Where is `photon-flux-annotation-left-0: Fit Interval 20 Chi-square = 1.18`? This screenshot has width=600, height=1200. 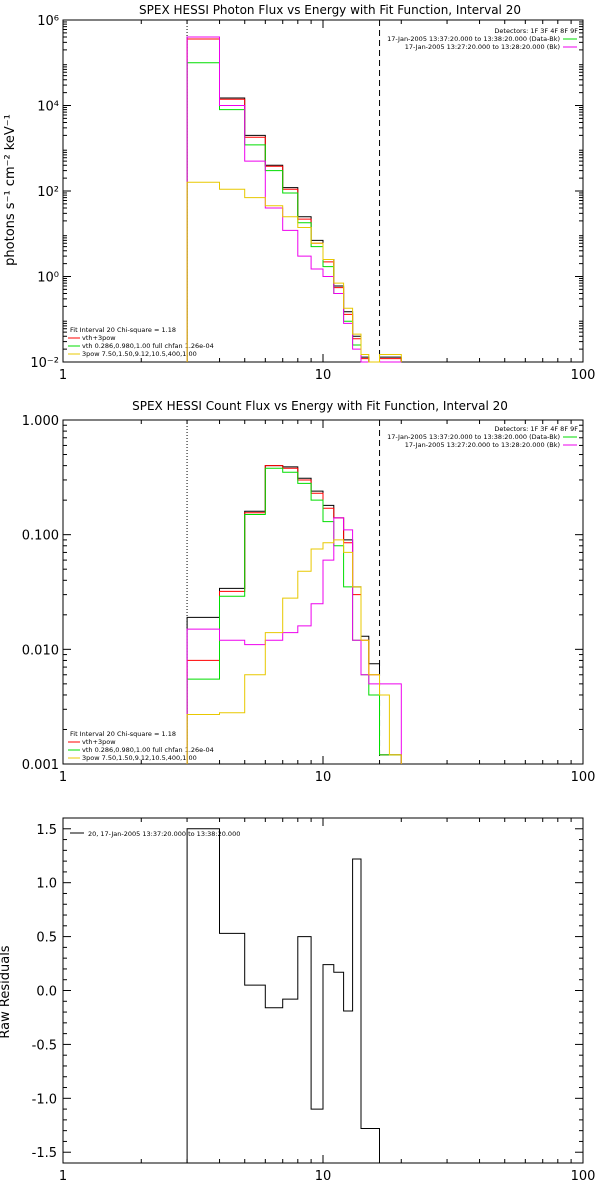 photon-flux-annotation-left-0: Fit Interval 20 Chi-square = 1.18 is located at coordinates (123, 330).